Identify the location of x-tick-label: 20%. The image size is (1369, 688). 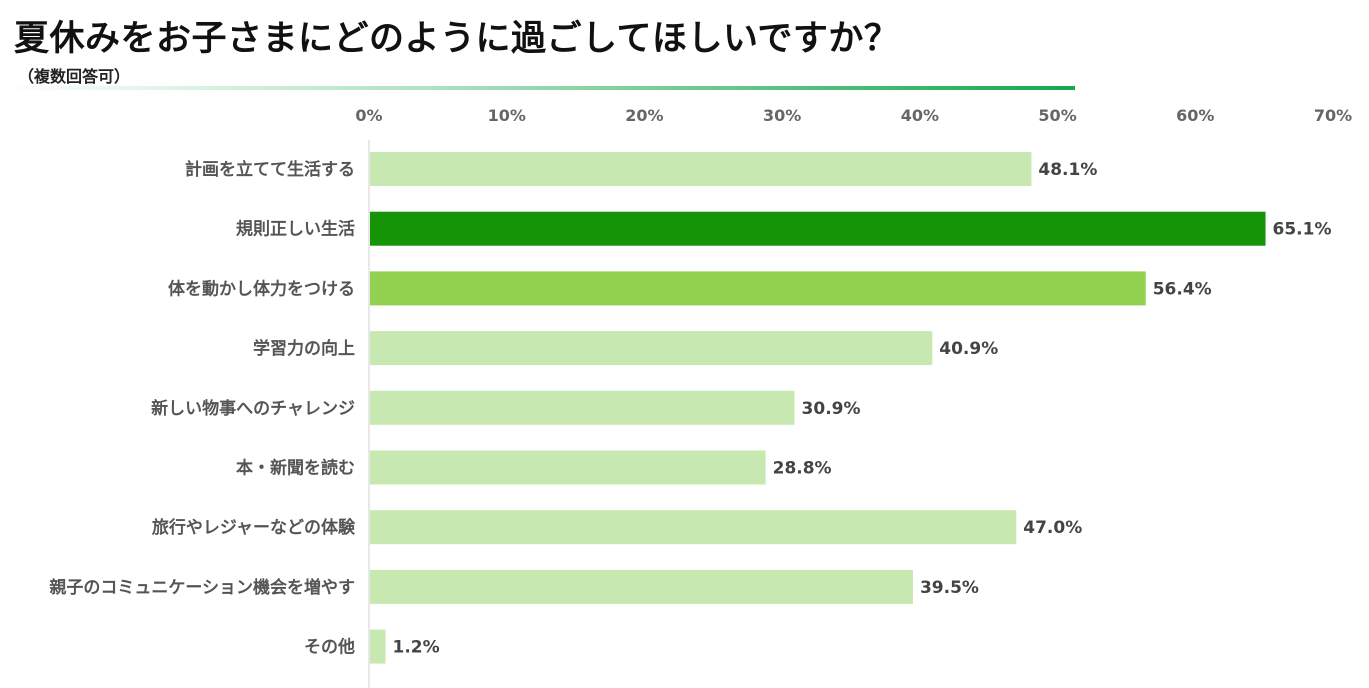
(644, 115).